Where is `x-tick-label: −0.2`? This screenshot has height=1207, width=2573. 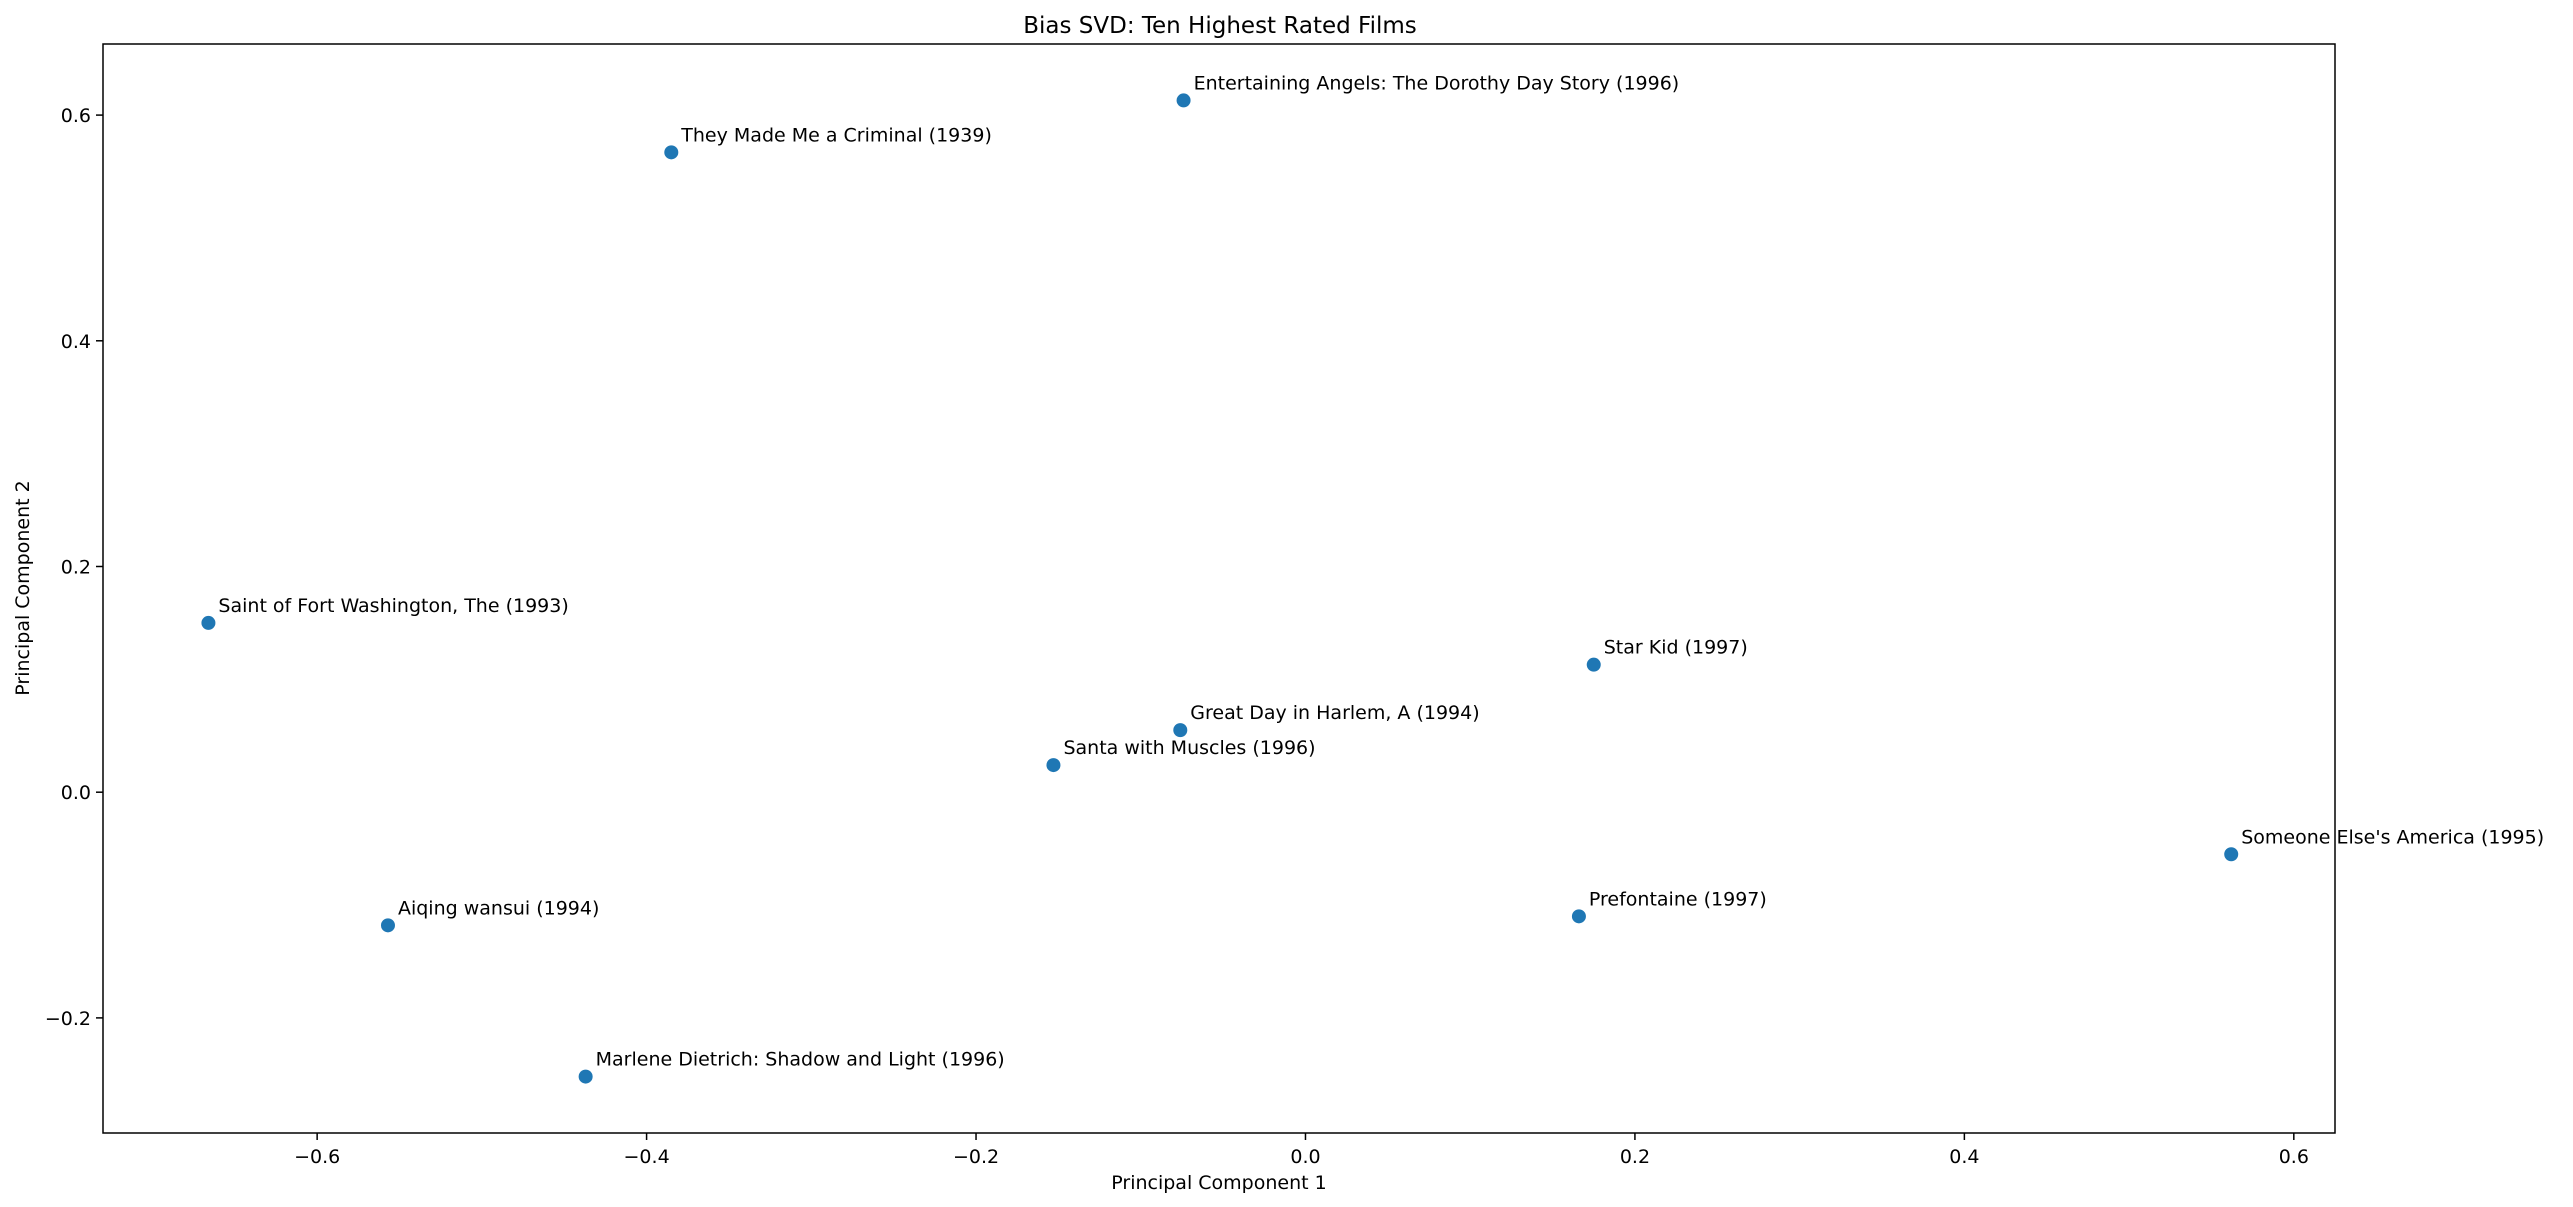
x-tick-label: −0.2 is located at coordinates (976, 1157).